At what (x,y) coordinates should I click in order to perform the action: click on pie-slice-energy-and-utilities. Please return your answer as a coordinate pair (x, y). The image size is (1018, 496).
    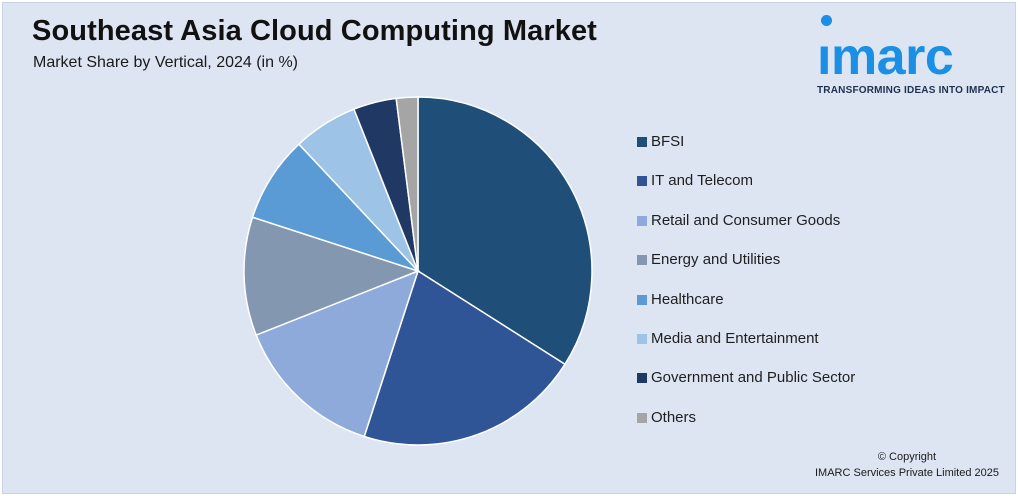
    Looking at the image, I should click on (332, 276).